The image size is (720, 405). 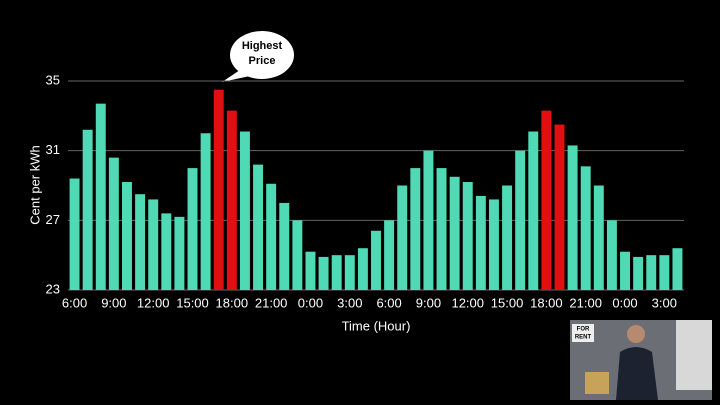 I want to click on person-head, so click(x=636, y=334).